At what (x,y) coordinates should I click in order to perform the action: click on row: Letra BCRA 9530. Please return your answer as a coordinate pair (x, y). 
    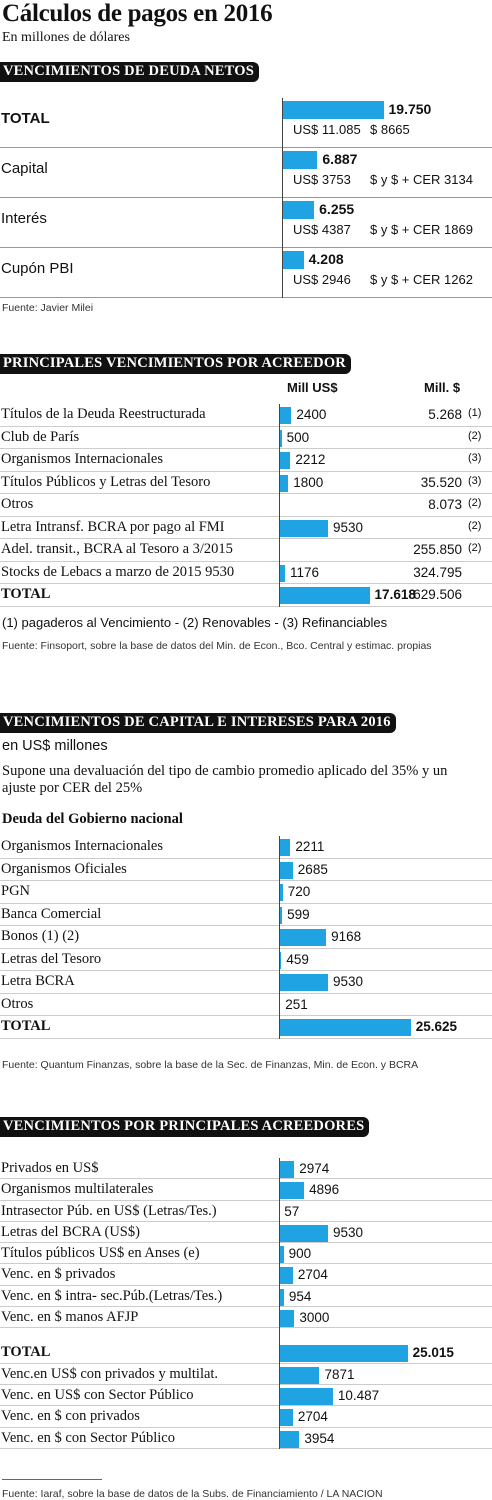
    Looking at the image, I should click on (246, 982).